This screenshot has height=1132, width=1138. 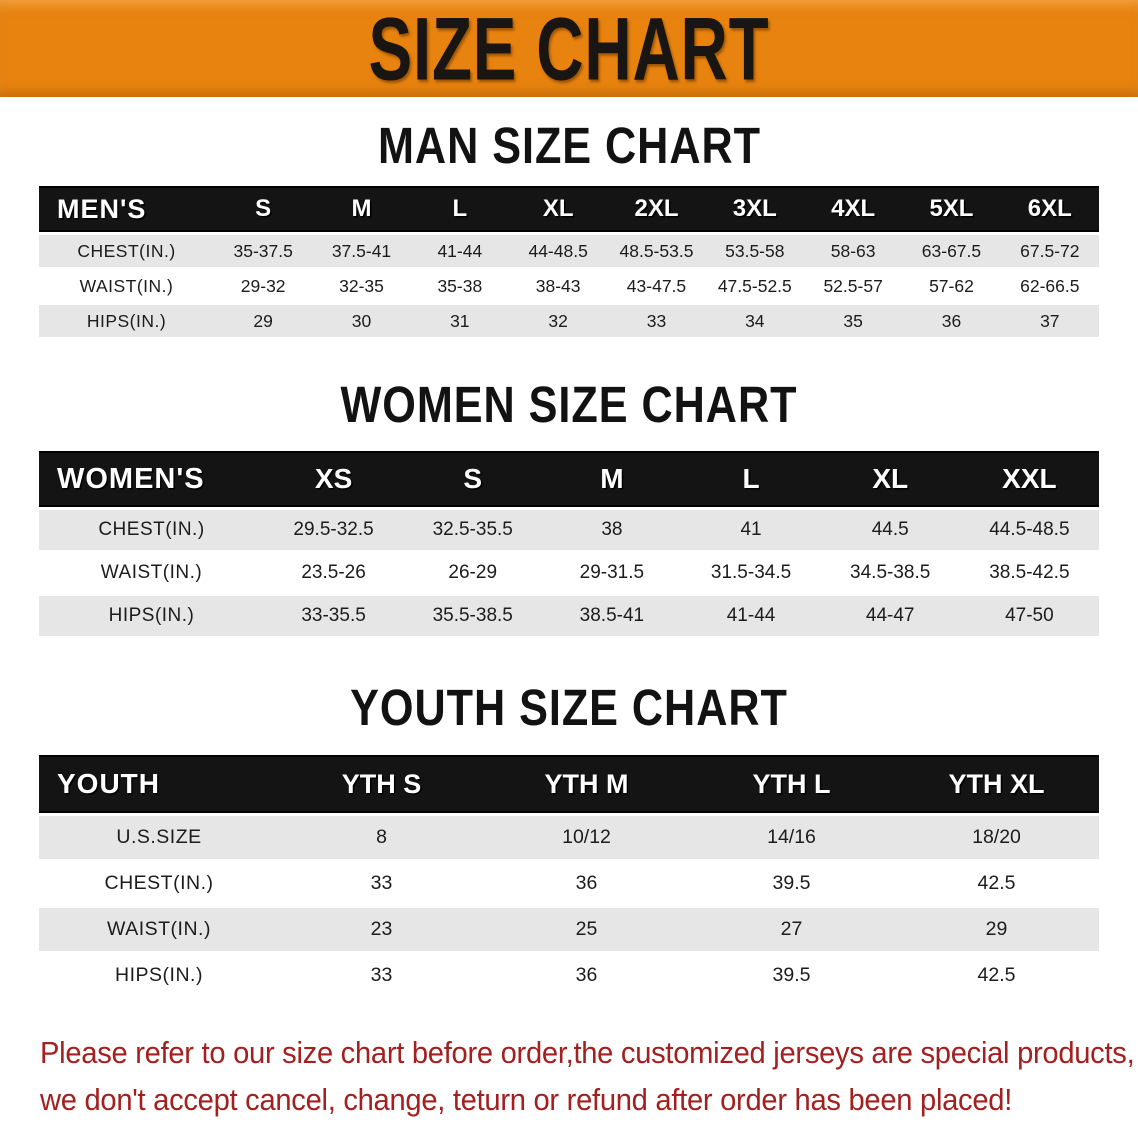 What do you see at coordinates (656, 286) in the screenshot?
I see `size-value-cell: 43-47.5` at bounding box center [656, 286].